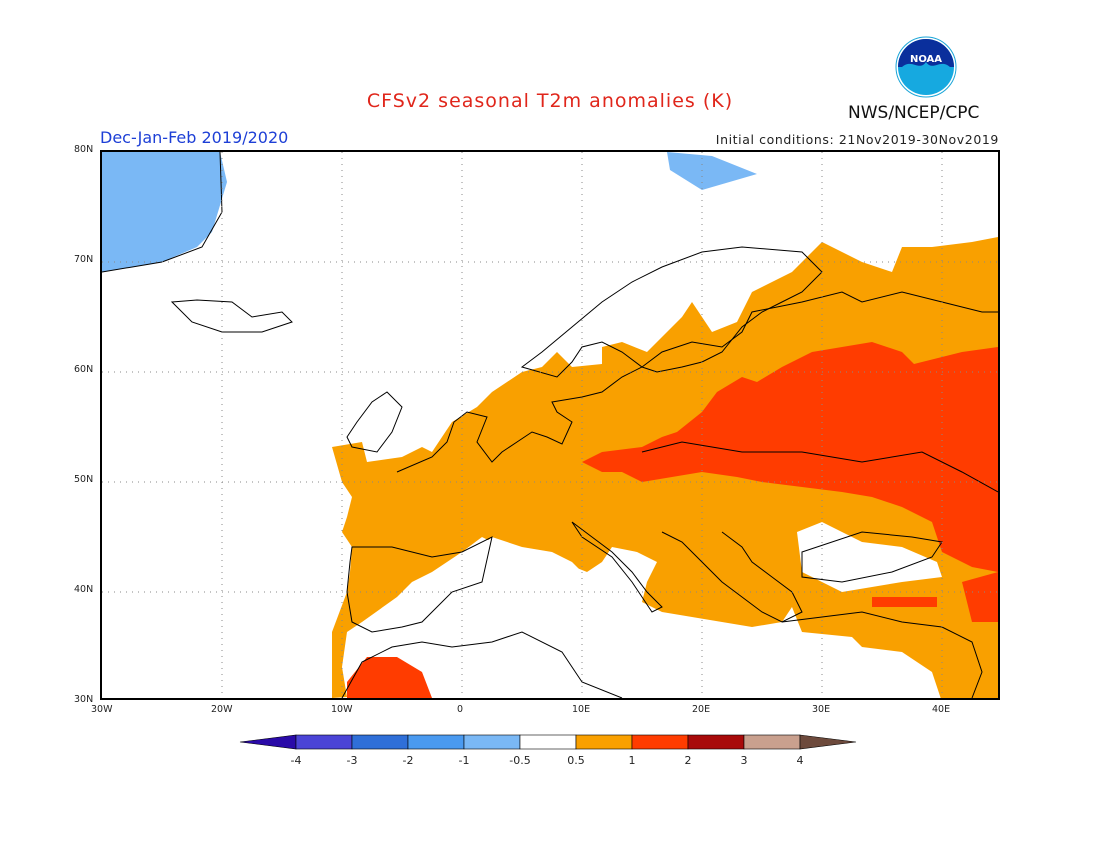 The width and height of the screenshot is (1100, 850). What do you see at coordinates (790, 457) in the screenshot?
I see `warm-area-red` at bounding box center [790, 457].